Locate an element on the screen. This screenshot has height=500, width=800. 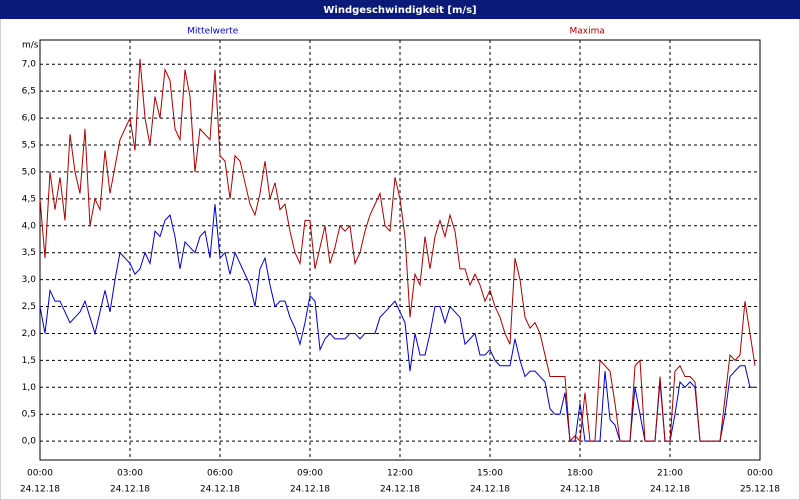
y-tick-label: 2,0 is located at coordinates (29, 334).